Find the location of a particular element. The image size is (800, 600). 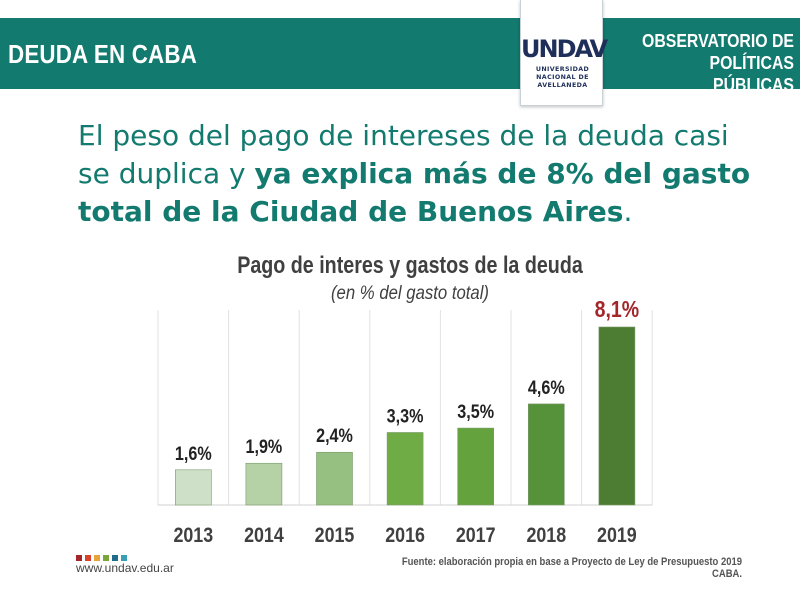

data-label: 8,1% is located at coordinates (617, 310).